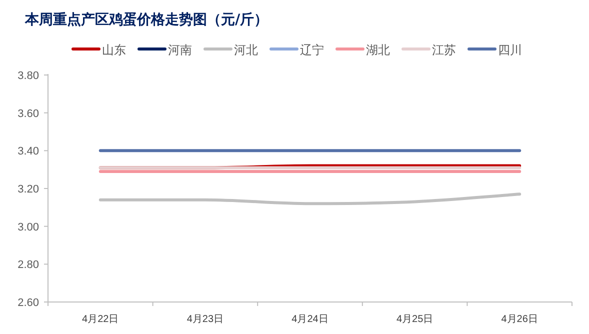  Describe the element at coordinates (100, 319) in the screenshot. I see `x-tick-label: 4月22日` at that location.